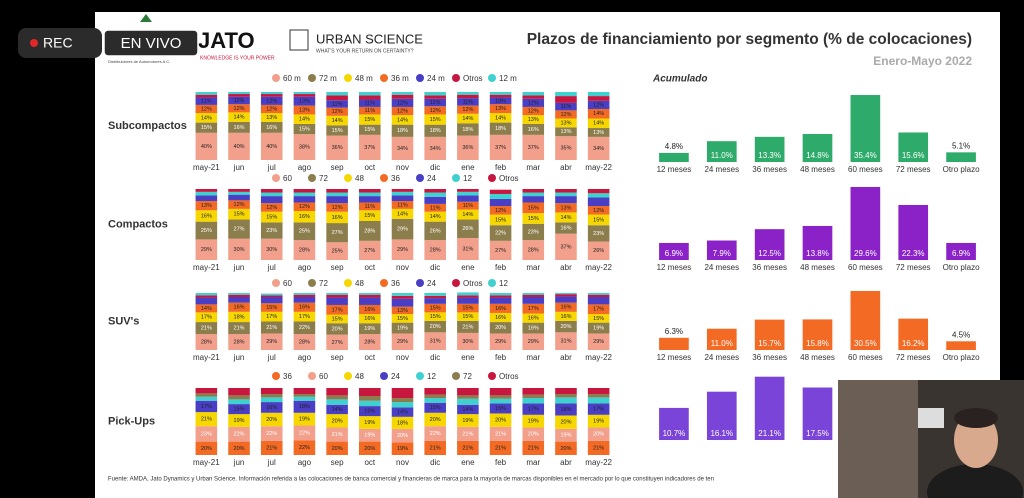  Describe the element at coordinates (435, 267) in the screenshot. I see `month-label: dic` at that location.